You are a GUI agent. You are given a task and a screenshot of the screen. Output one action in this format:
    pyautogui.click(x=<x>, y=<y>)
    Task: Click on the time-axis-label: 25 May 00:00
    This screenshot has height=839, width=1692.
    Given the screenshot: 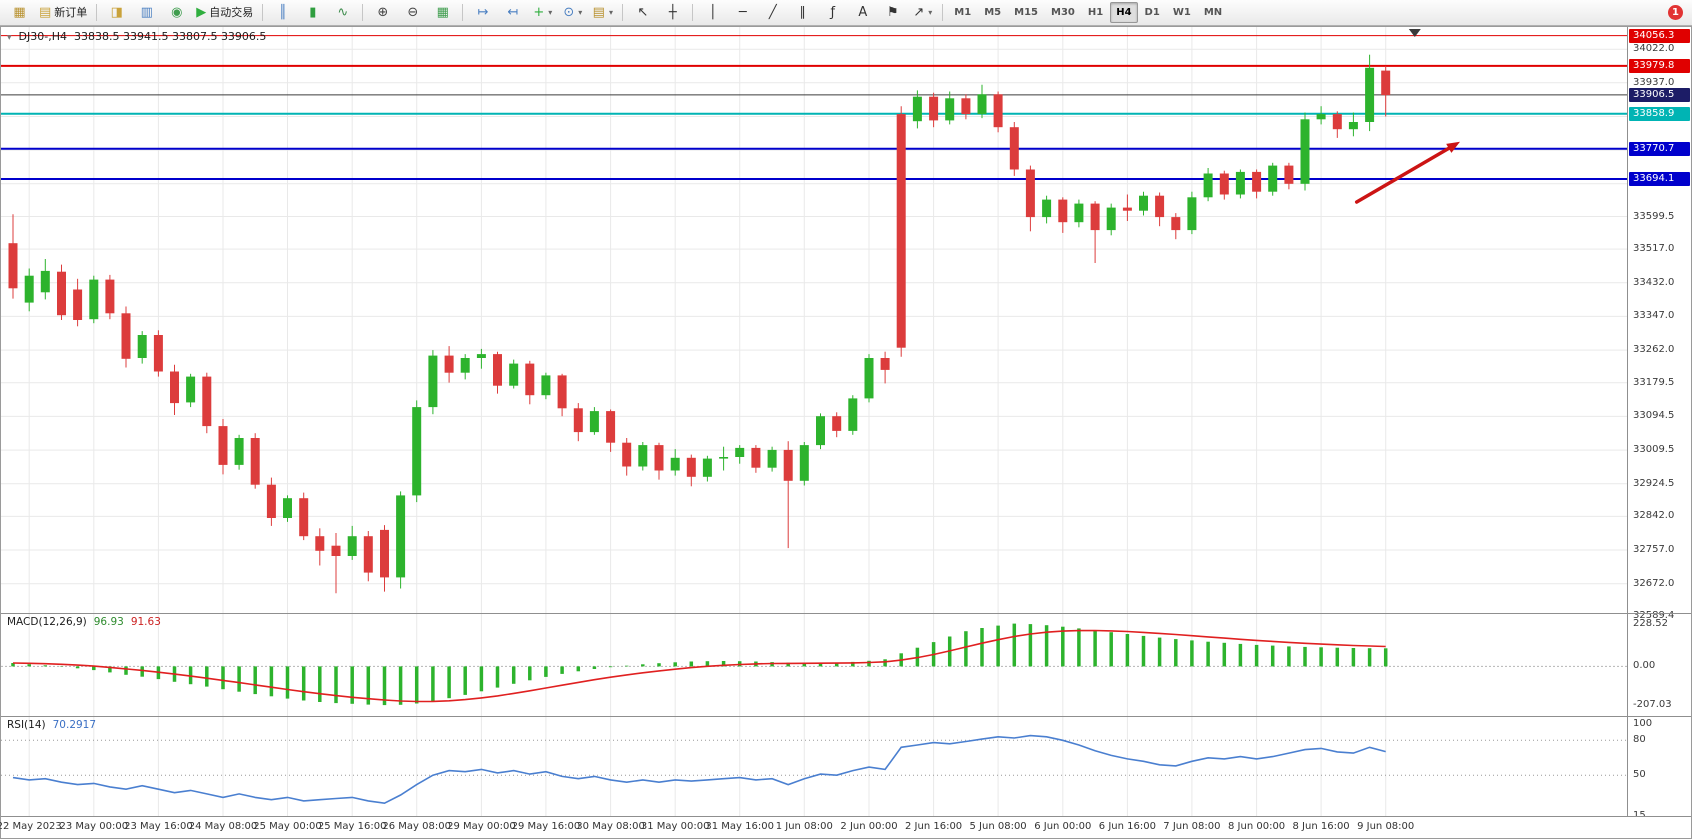 What is the action you would take?
    pyautogui.click(x=287, y=826)
    